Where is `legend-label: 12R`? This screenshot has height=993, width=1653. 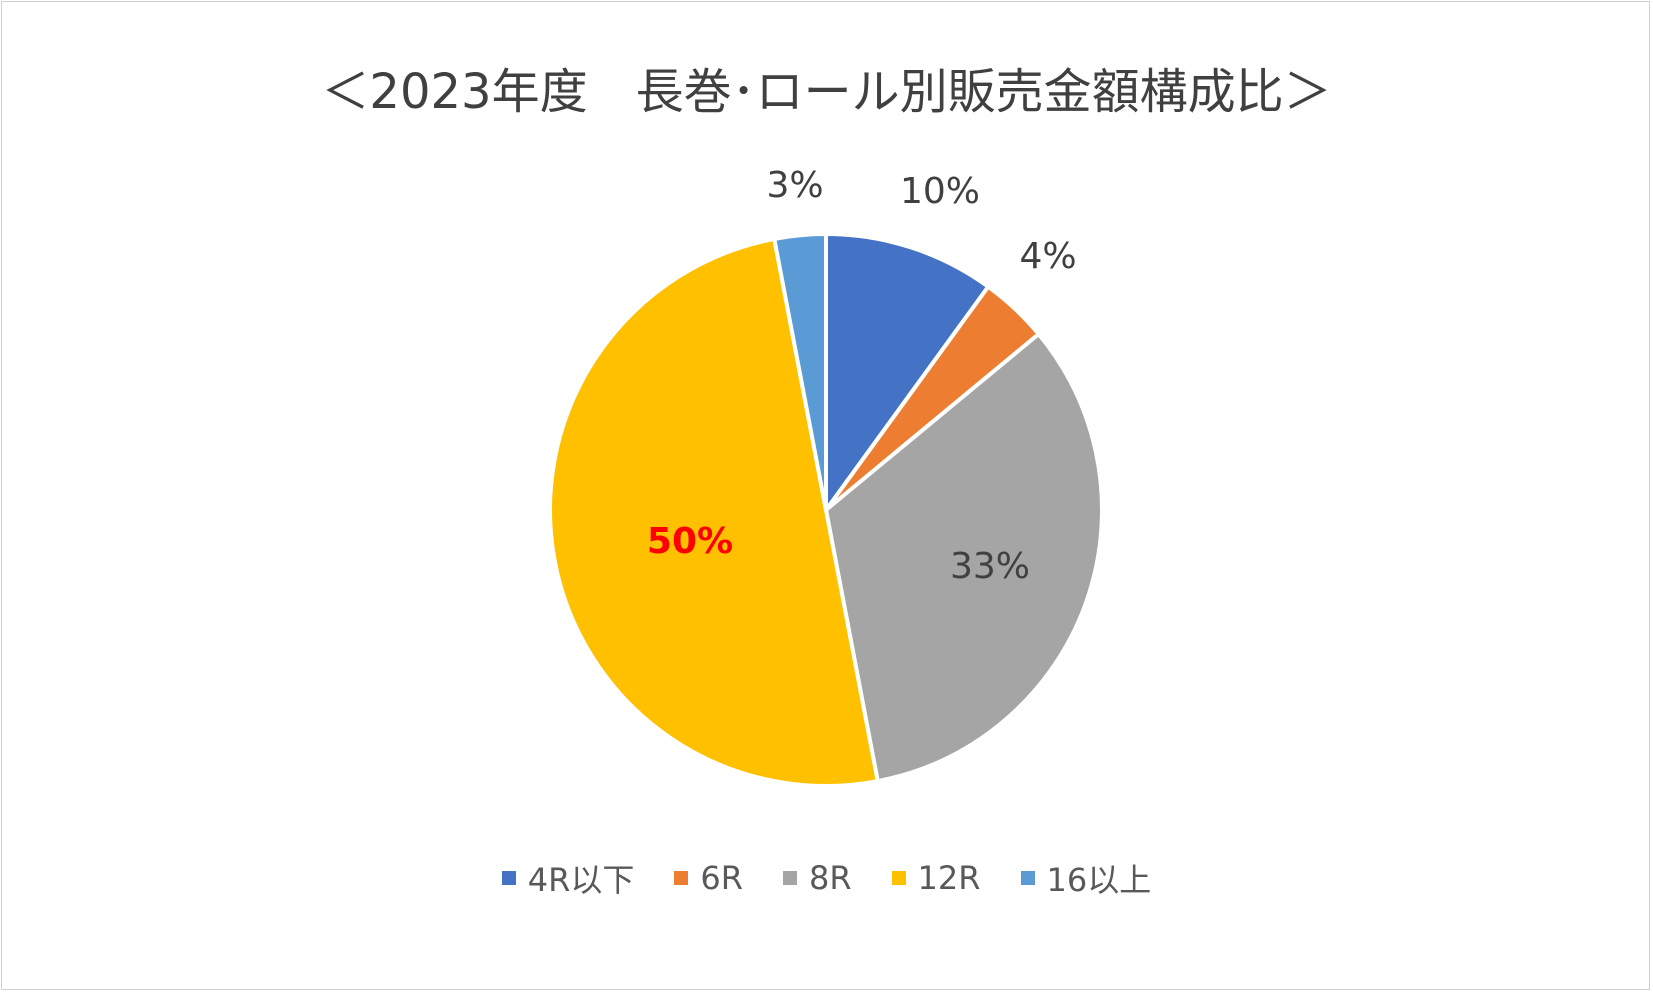
legend-label: 12R is located at coordinates (949, 878).